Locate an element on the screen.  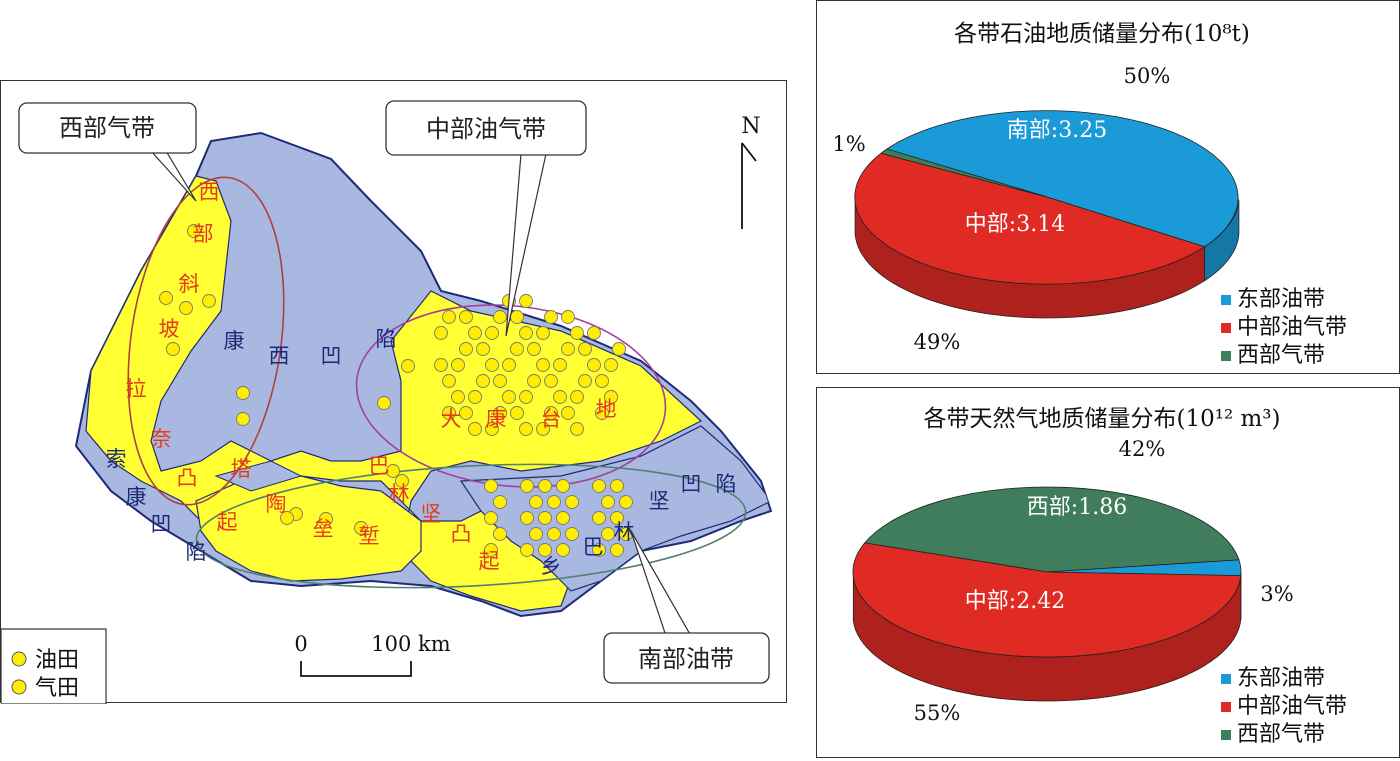
region-label-aoxian_se: 凹 is located at coordinates (691, 484).